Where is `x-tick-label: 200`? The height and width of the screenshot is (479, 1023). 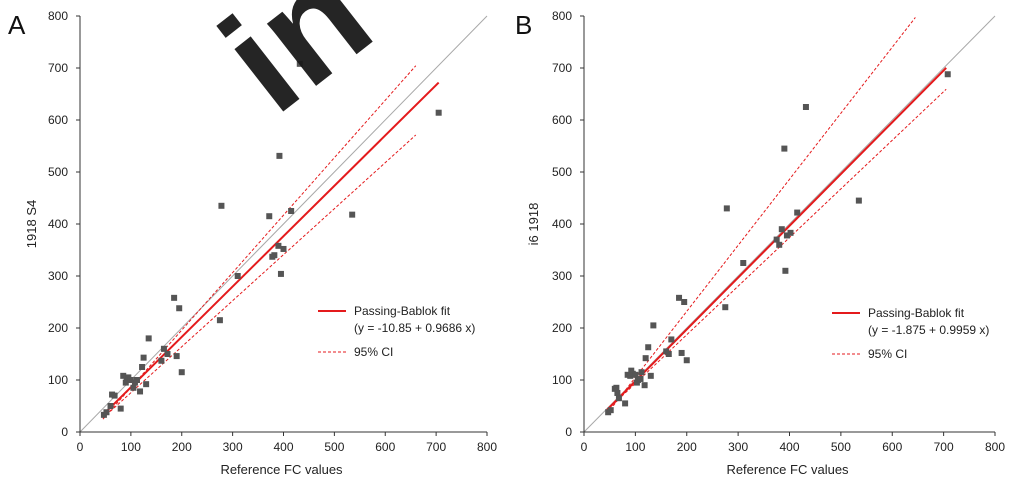 x-tick-label: 200 is located at coordinates (182, 447).